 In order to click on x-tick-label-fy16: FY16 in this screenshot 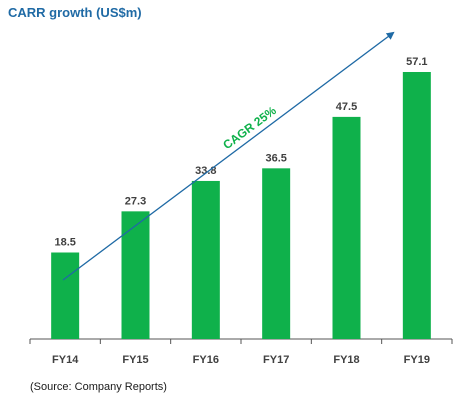, I will do `click(206, 360)`.